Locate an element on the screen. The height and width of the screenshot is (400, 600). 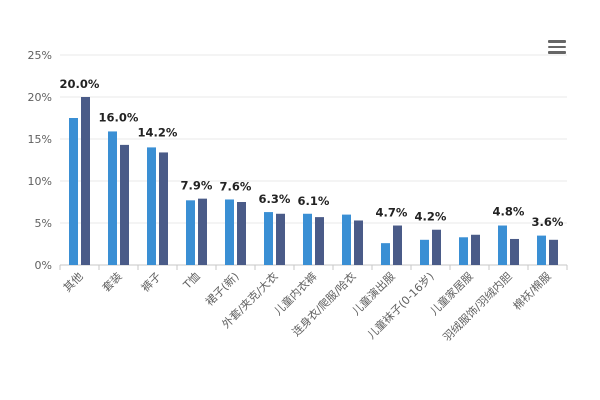
hamburger-menu-icon is located at coordinates (557, 47).